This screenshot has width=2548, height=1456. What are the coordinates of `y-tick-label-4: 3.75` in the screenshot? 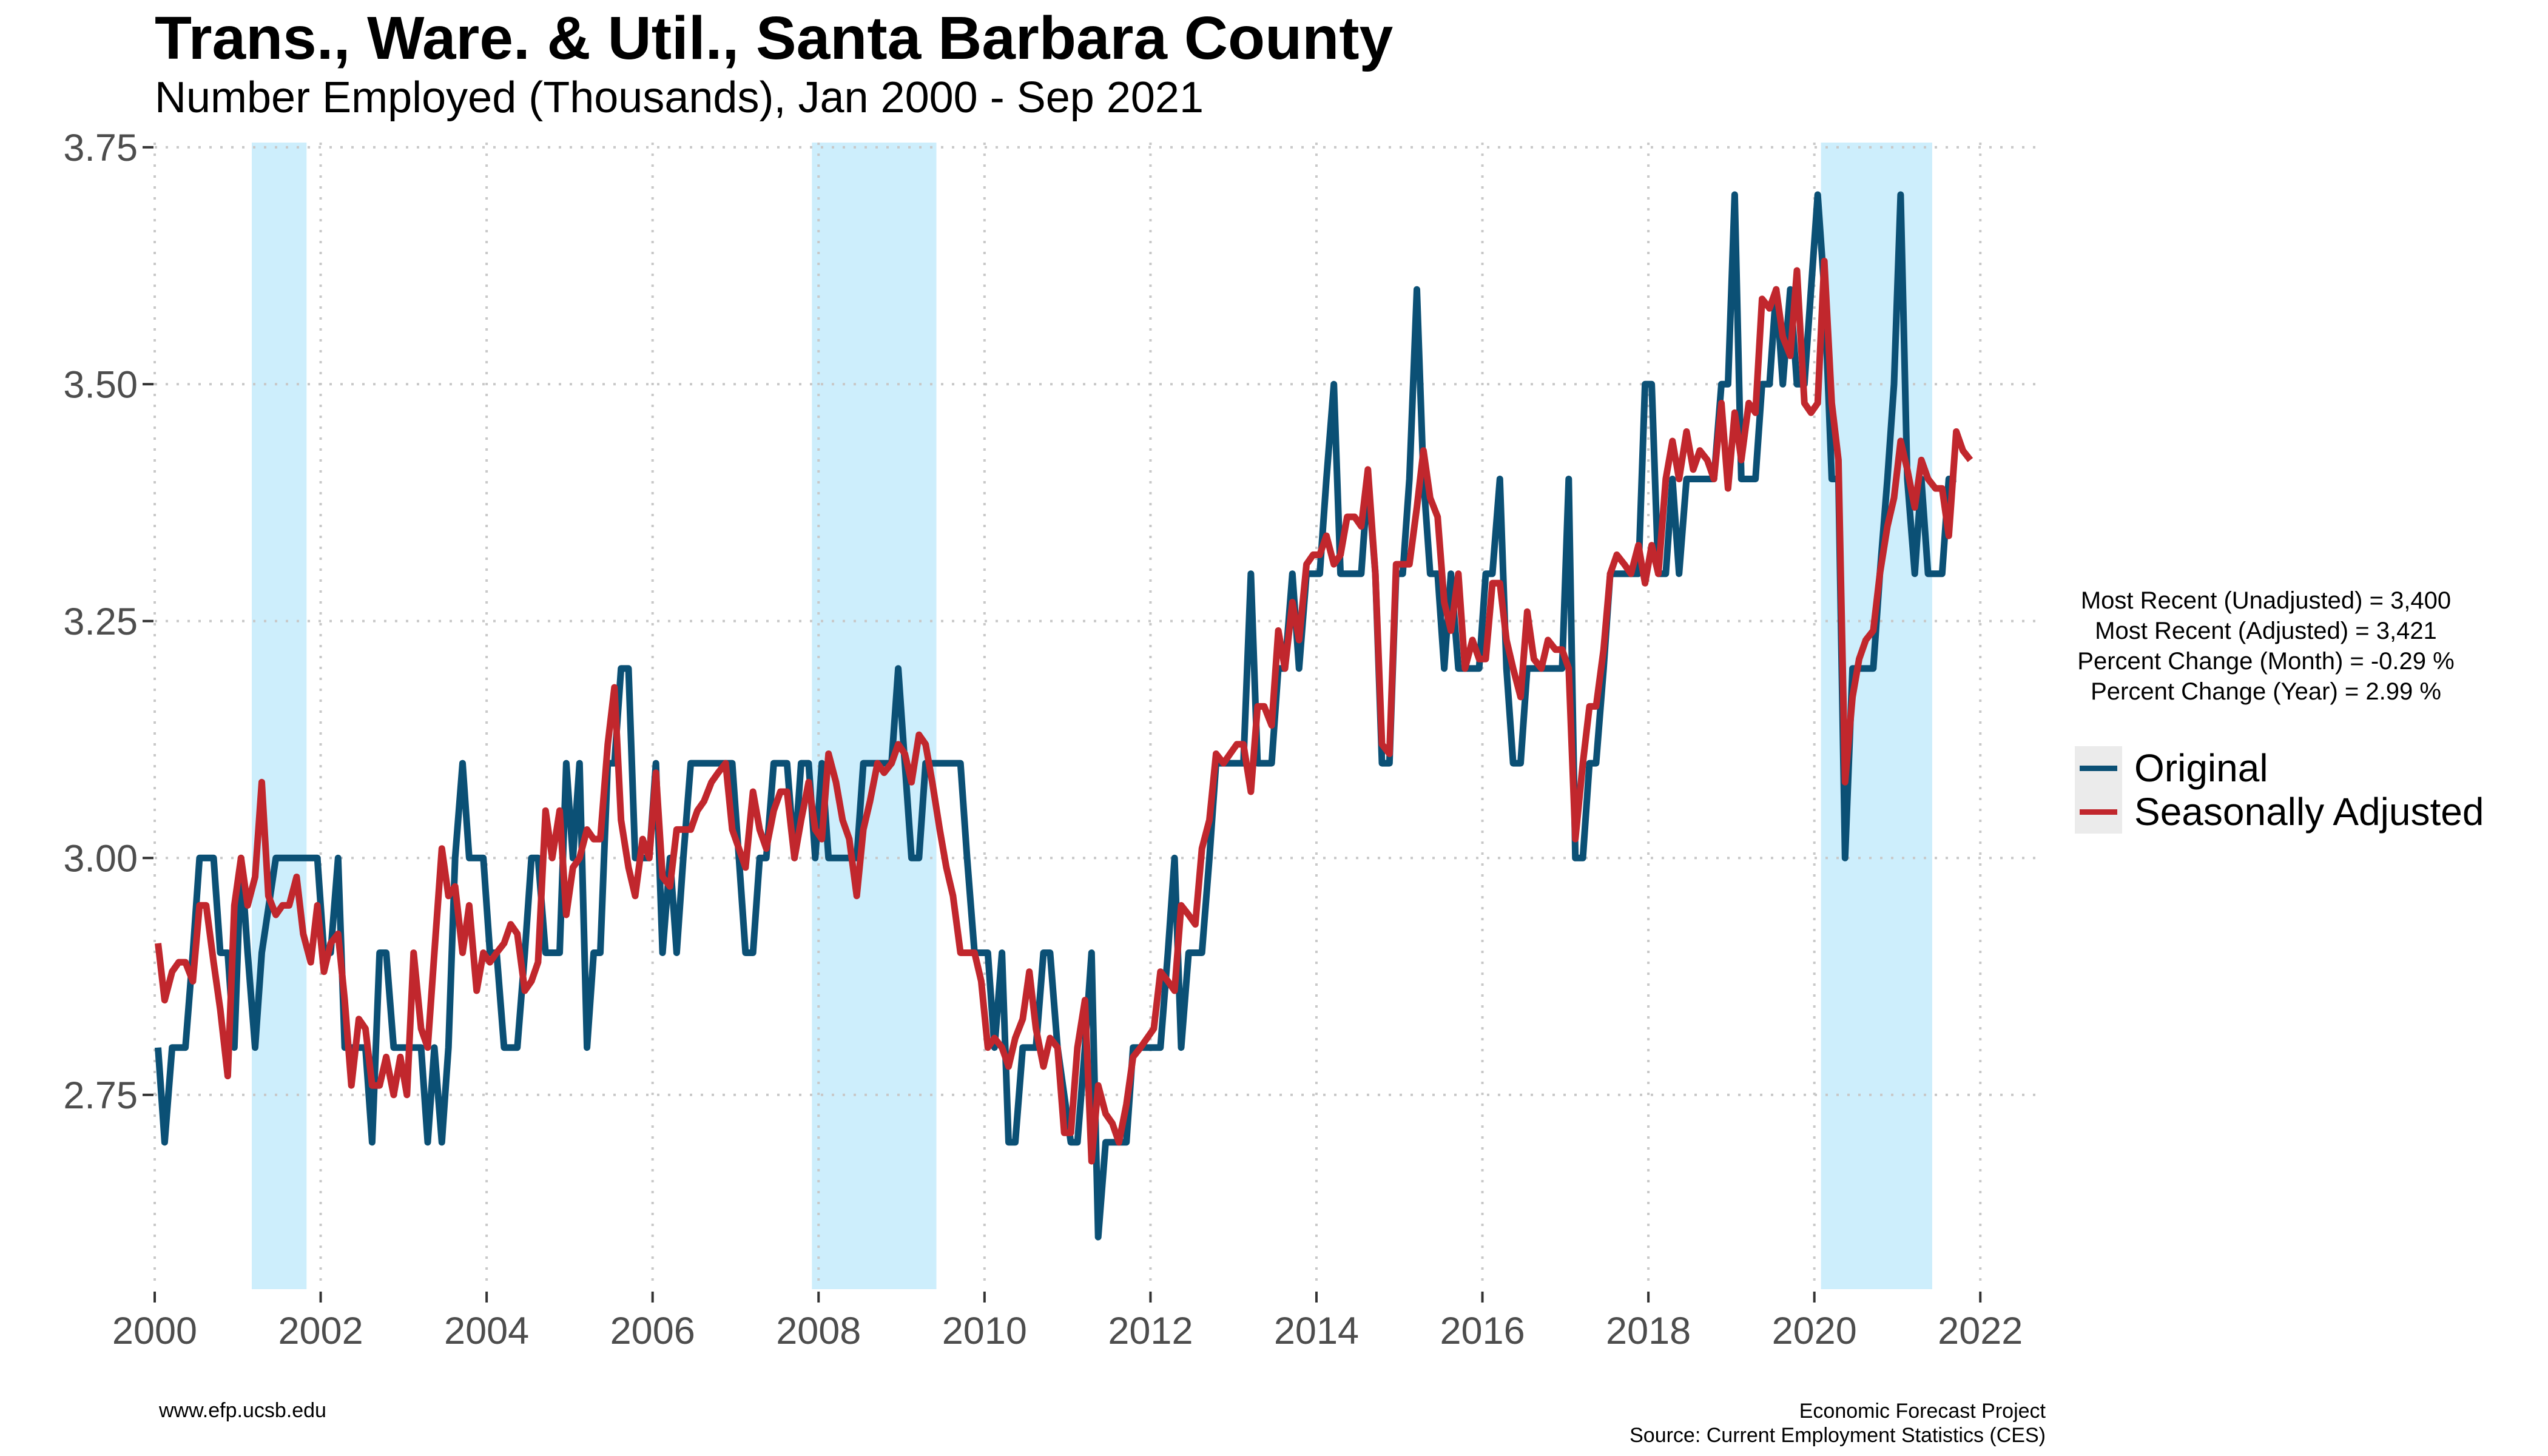 It's located at (100, 148).